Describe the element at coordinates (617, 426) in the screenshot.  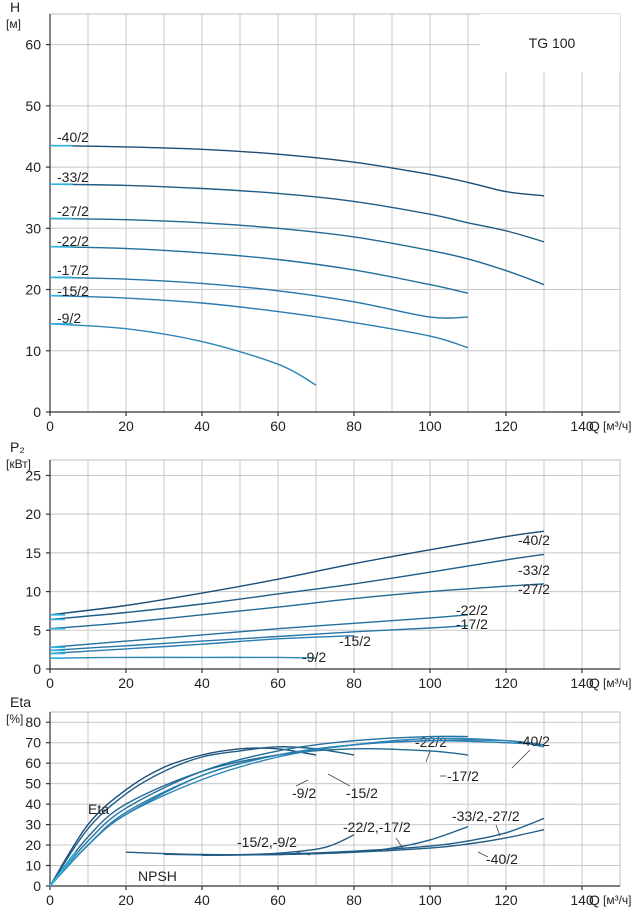
I see `head-x-unit: [м³/ч]` at that location.